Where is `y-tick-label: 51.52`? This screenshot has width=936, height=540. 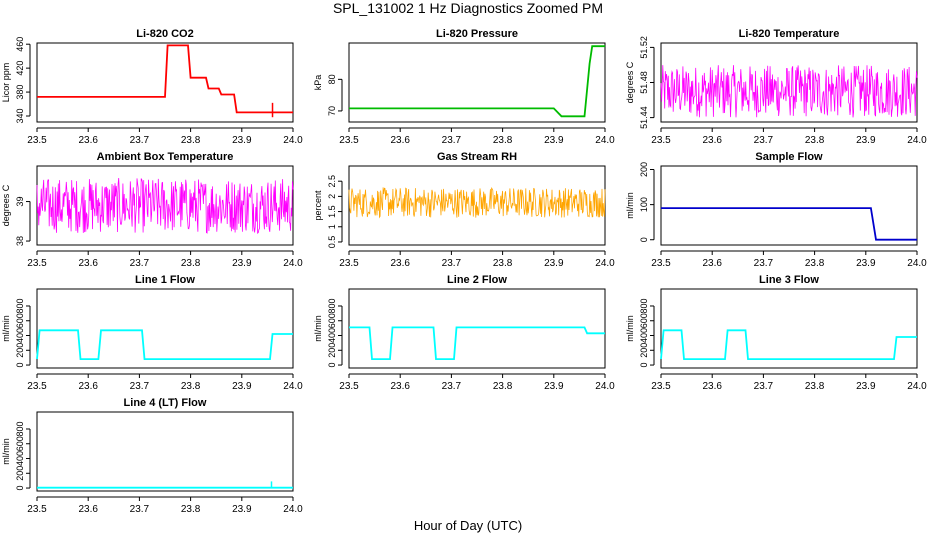
y-tick-label: 51.52 is located at coordinates (644, 47).